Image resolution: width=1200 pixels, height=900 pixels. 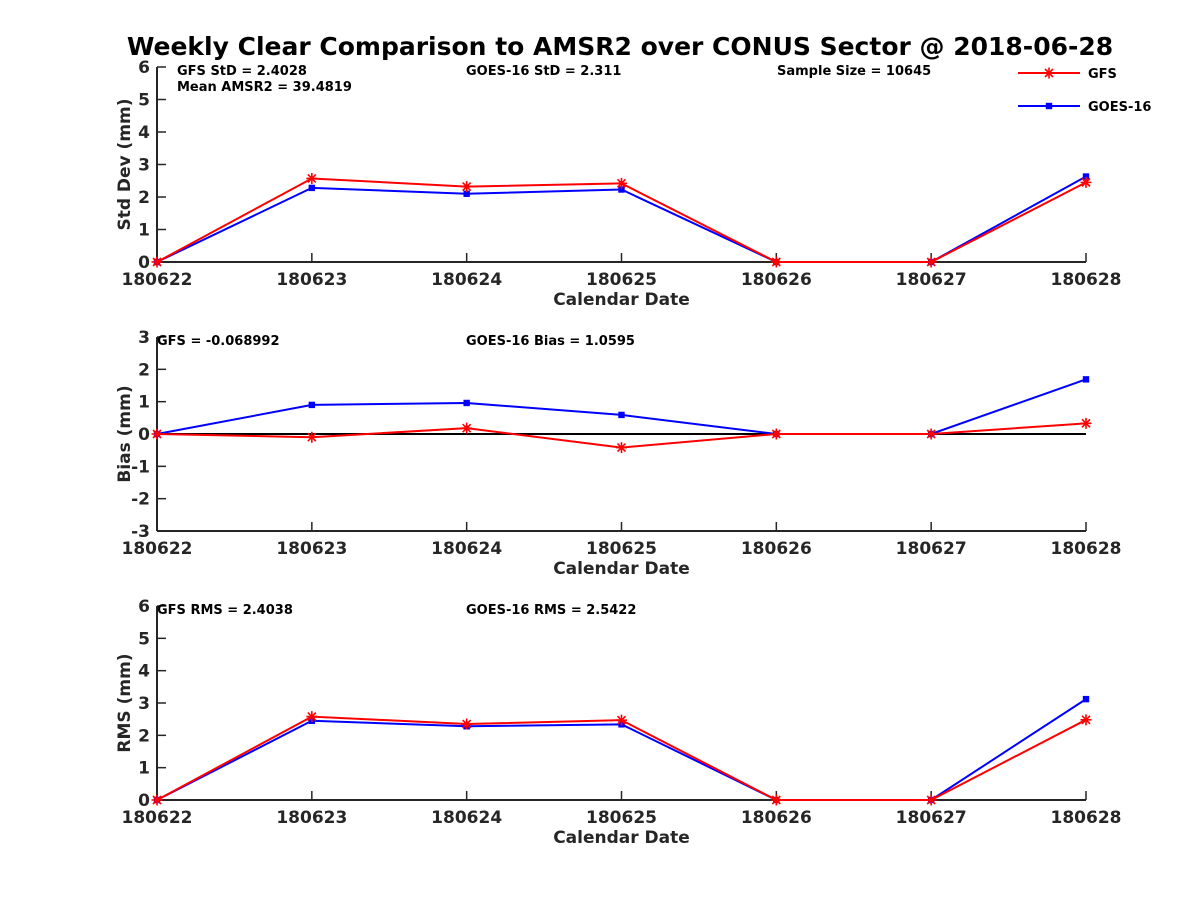 I want to click on stat-annotation: GFS RMS = 2.4038, so click(x=225, y=610).